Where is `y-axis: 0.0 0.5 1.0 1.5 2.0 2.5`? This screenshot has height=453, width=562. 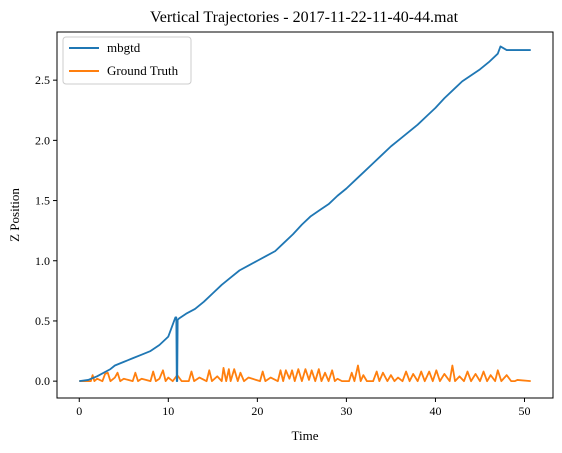 y-axis: 0.0 0.5 1.0 1.5 2.0 2.5 is located at coordinates (46, 230).